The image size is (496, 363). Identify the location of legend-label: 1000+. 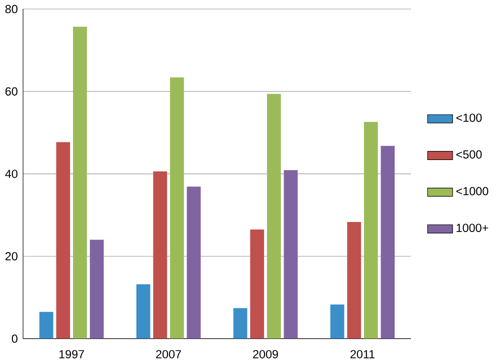
(472, 228).